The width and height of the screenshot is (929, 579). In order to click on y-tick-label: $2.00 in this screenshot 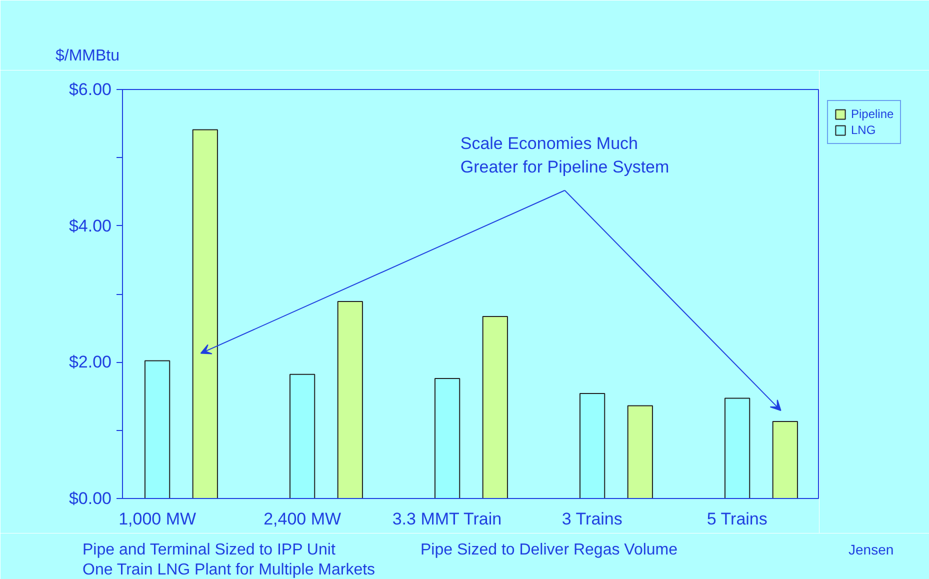, I will do `click(90, 362)`.